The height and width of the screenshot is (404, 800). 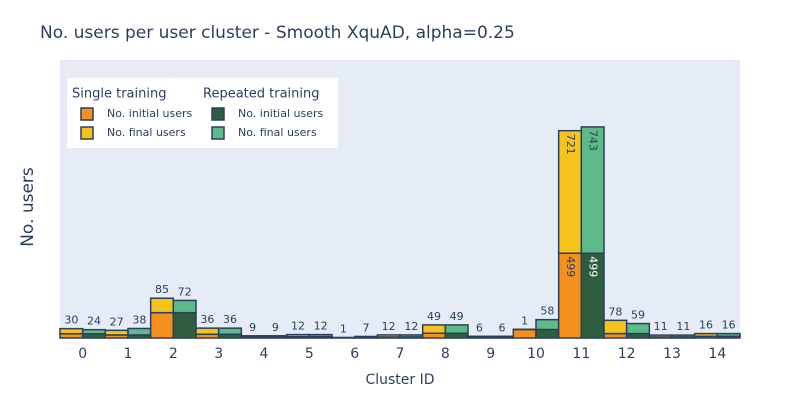 What do you see at coordinates (615, 311) in the screenshot?
I see `value-label: 78` at bounding box center [615, 311].